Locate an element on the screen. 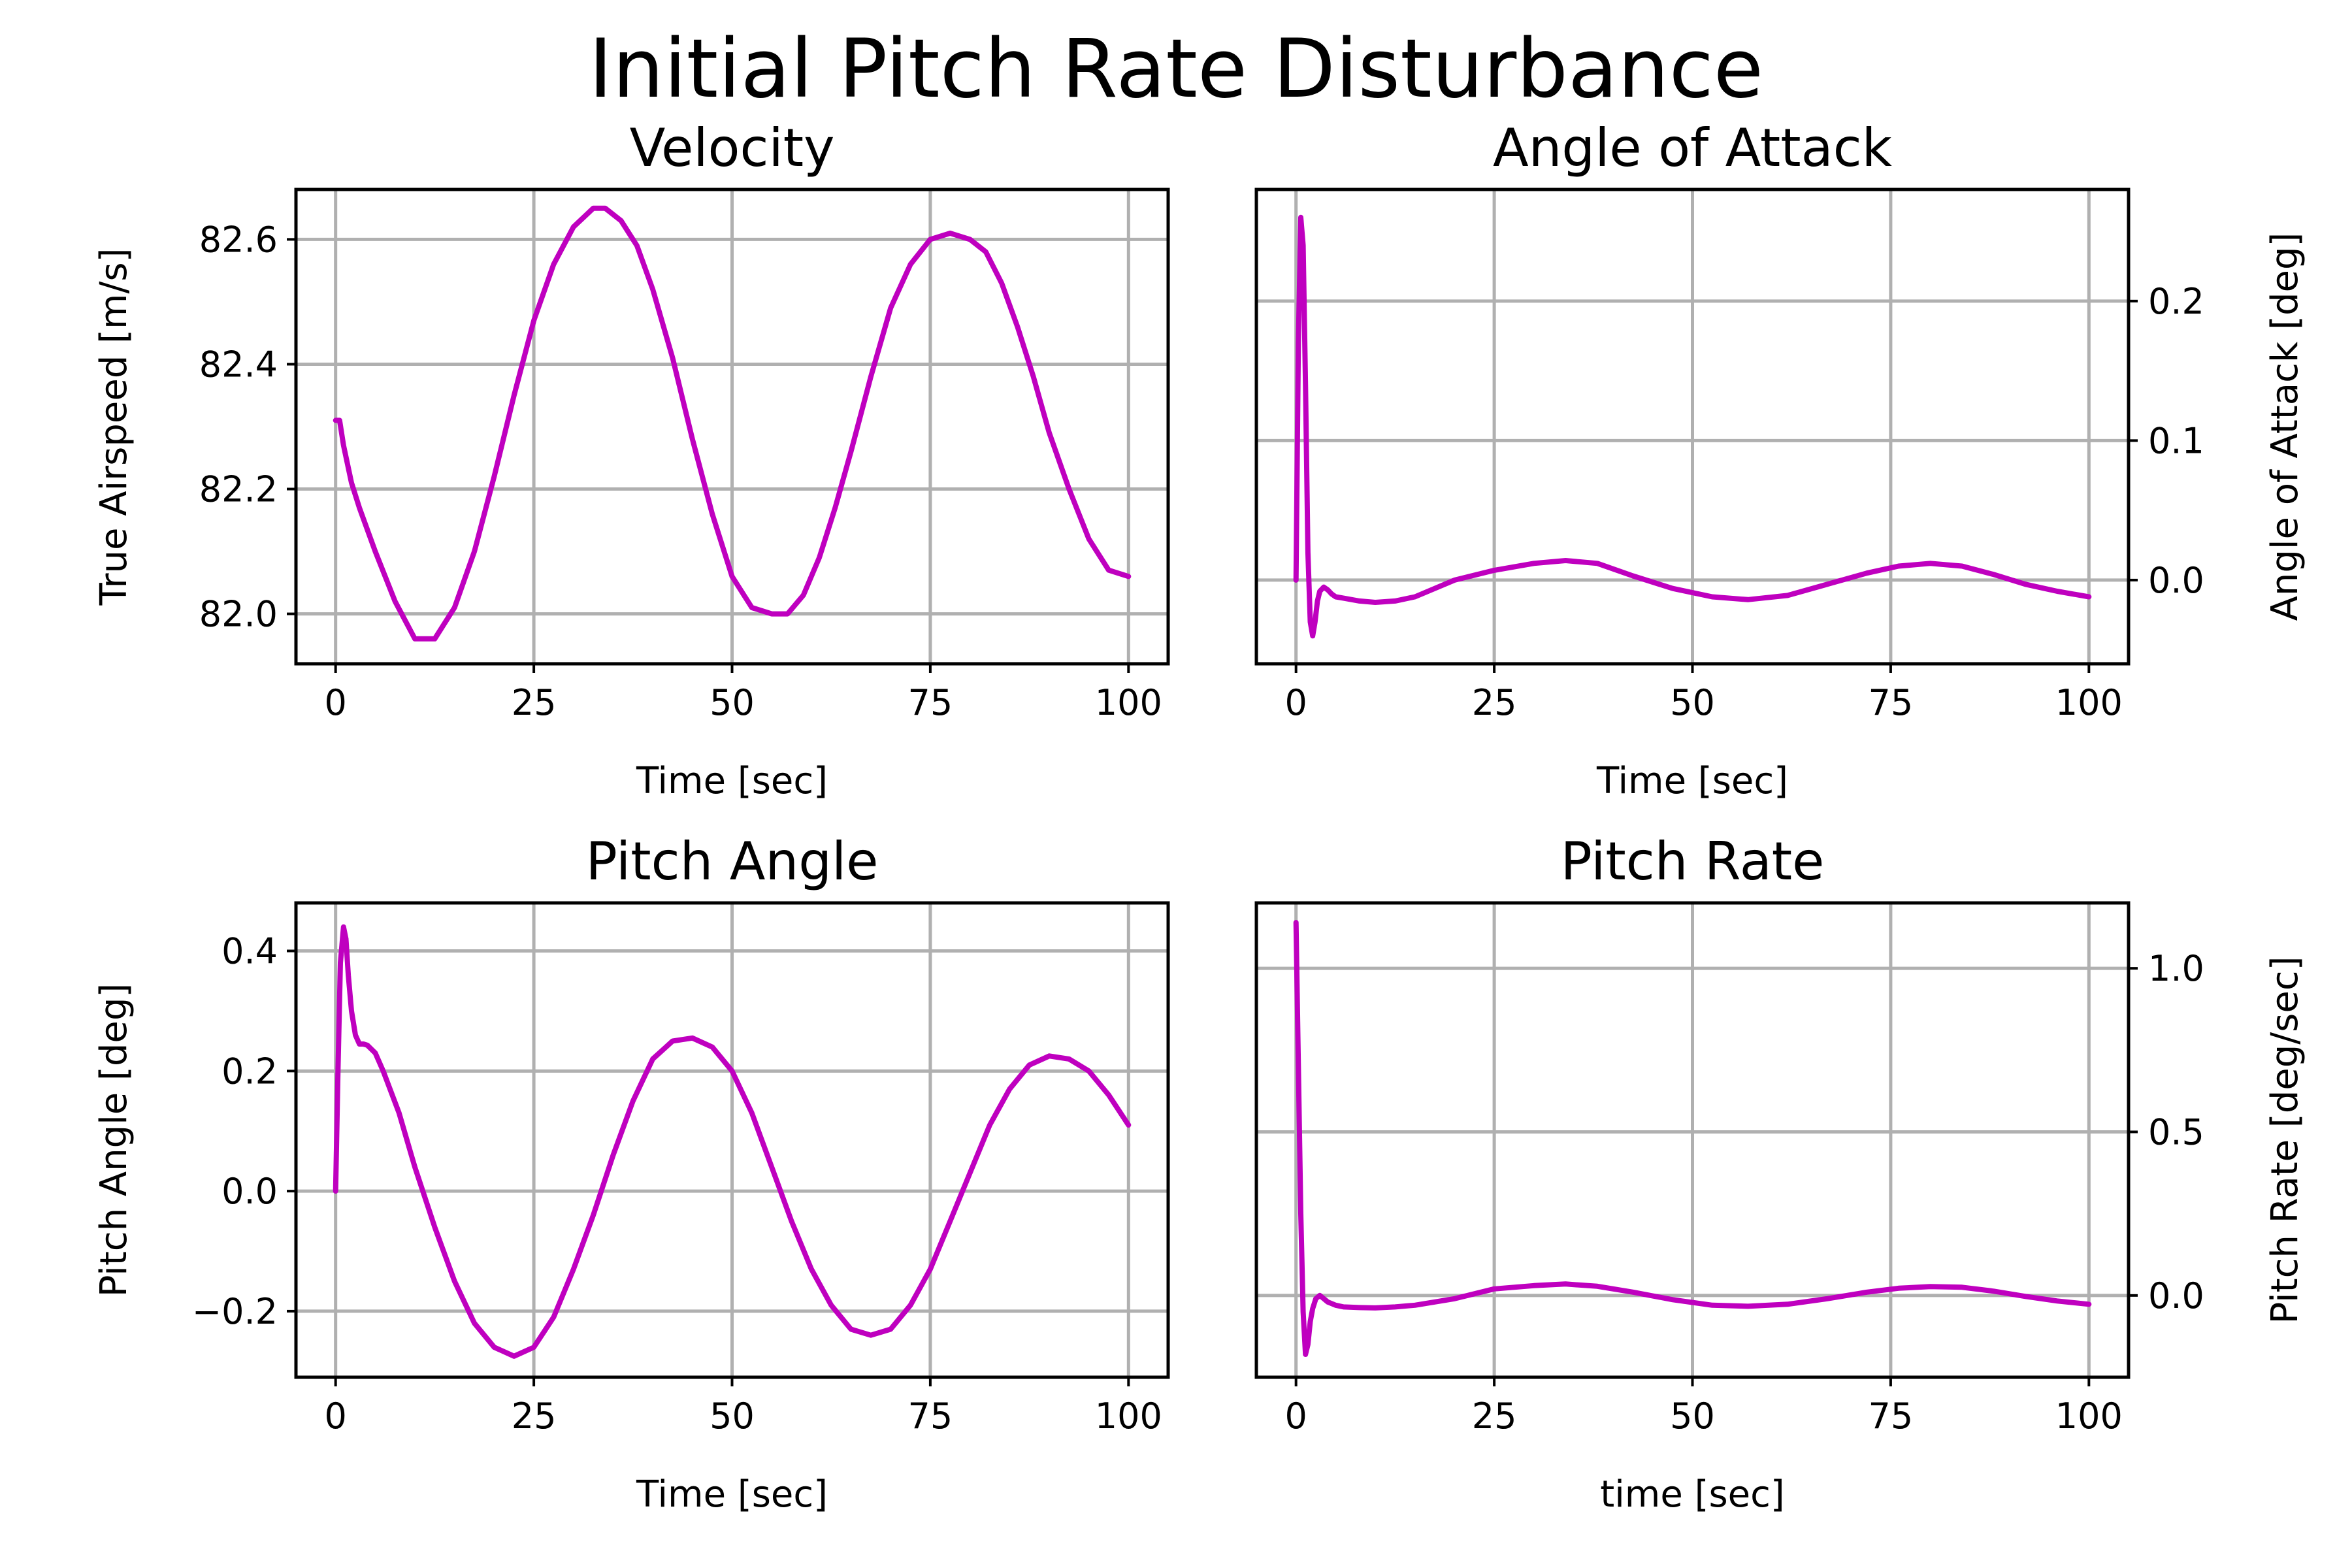 Image resolution: width=2352 pixels, height=1568 pixels. subplot-title: Pitch Rate is located at coordinates (1693, 861).